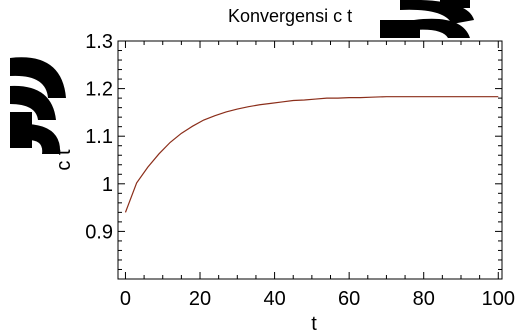 Image resolution: width=517 pixels, height=334 pixels. Describe the element at coordinates (314, 323) in the screenshot. I see `x-axis-label: t` at that location.